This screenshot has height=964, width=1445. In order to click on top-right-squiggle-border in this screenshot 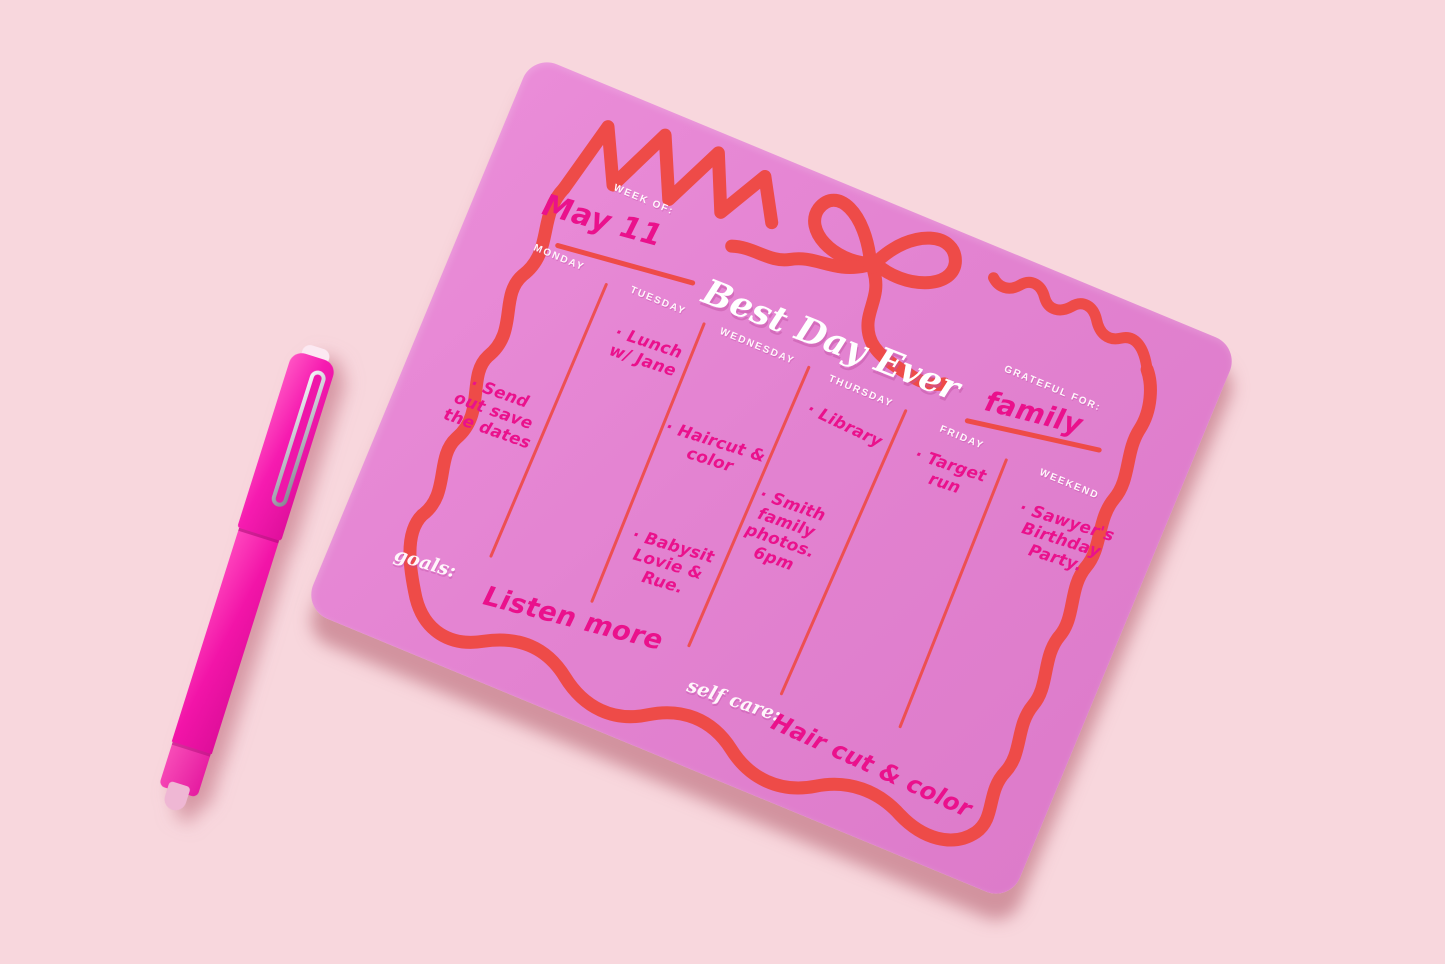, I will do `click(1070, 323)`.